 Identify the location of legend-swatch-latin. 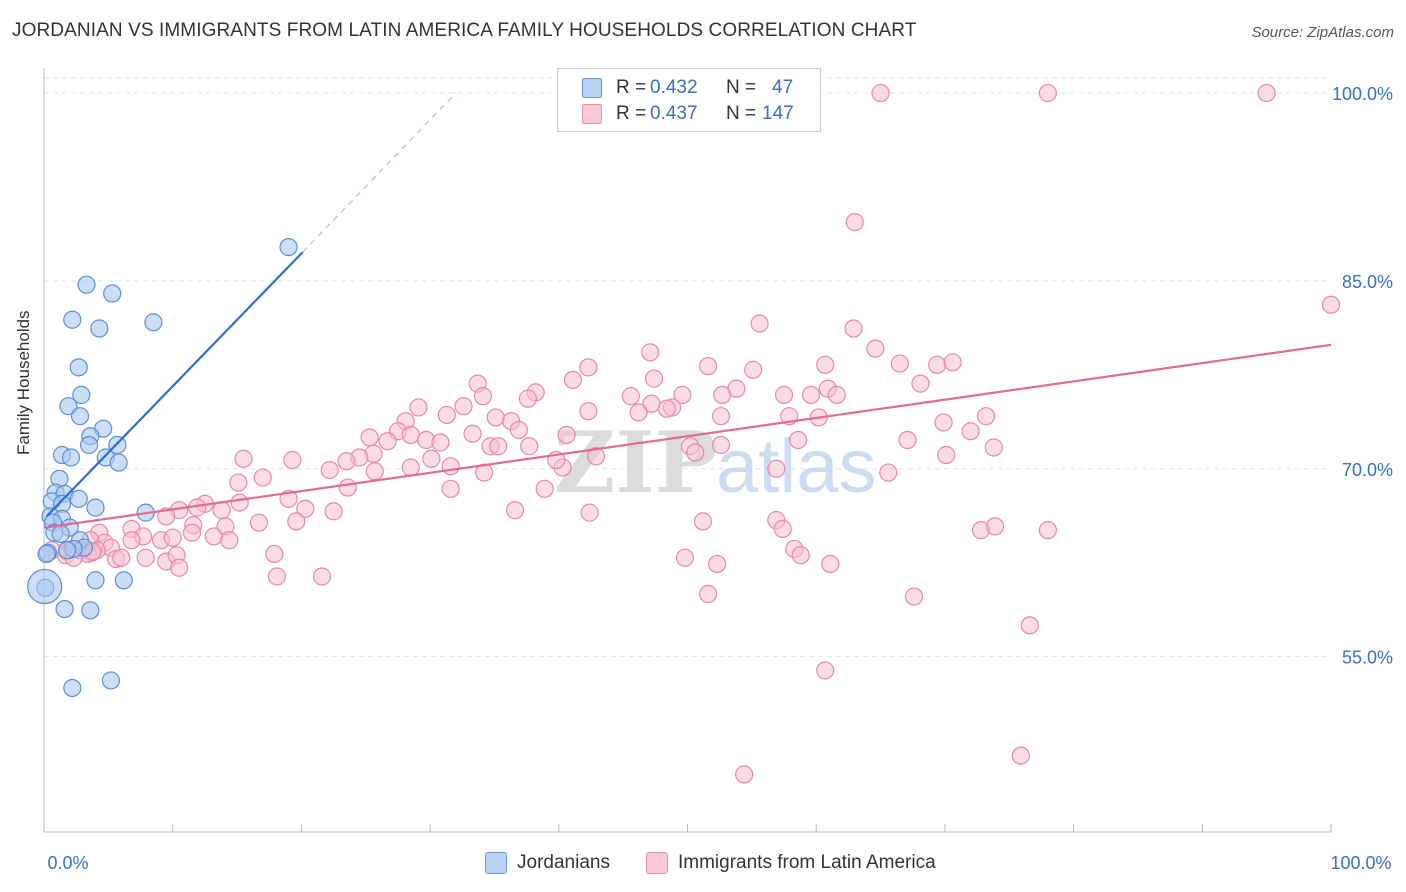
(657, 863).